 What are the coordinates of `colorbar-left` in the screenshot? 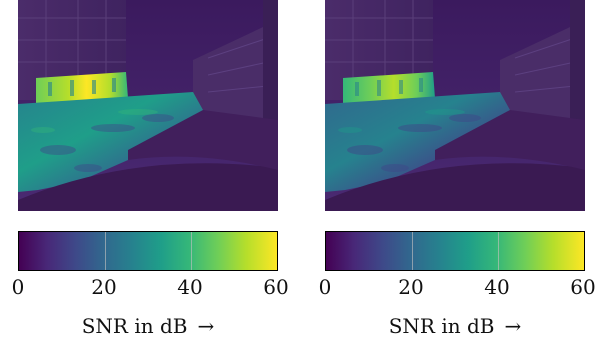 It's located at (148, 251).